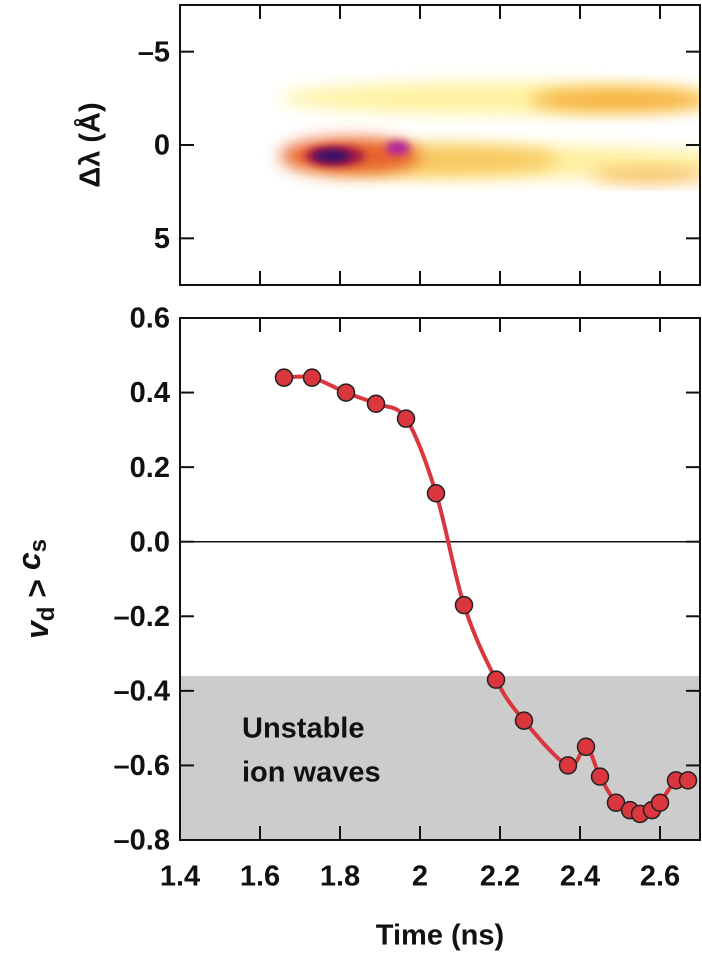  I want to click on y-tick-label: 5, so click(162, 239).